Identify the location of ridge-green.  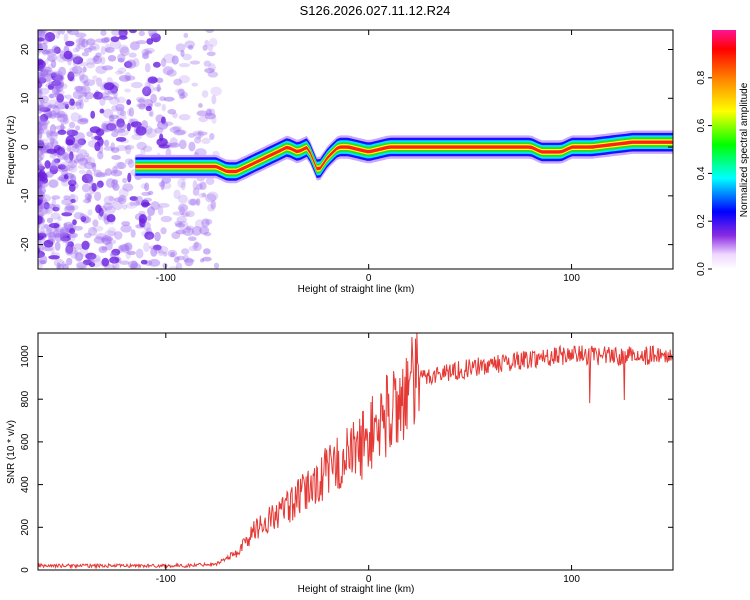
(404, 157).